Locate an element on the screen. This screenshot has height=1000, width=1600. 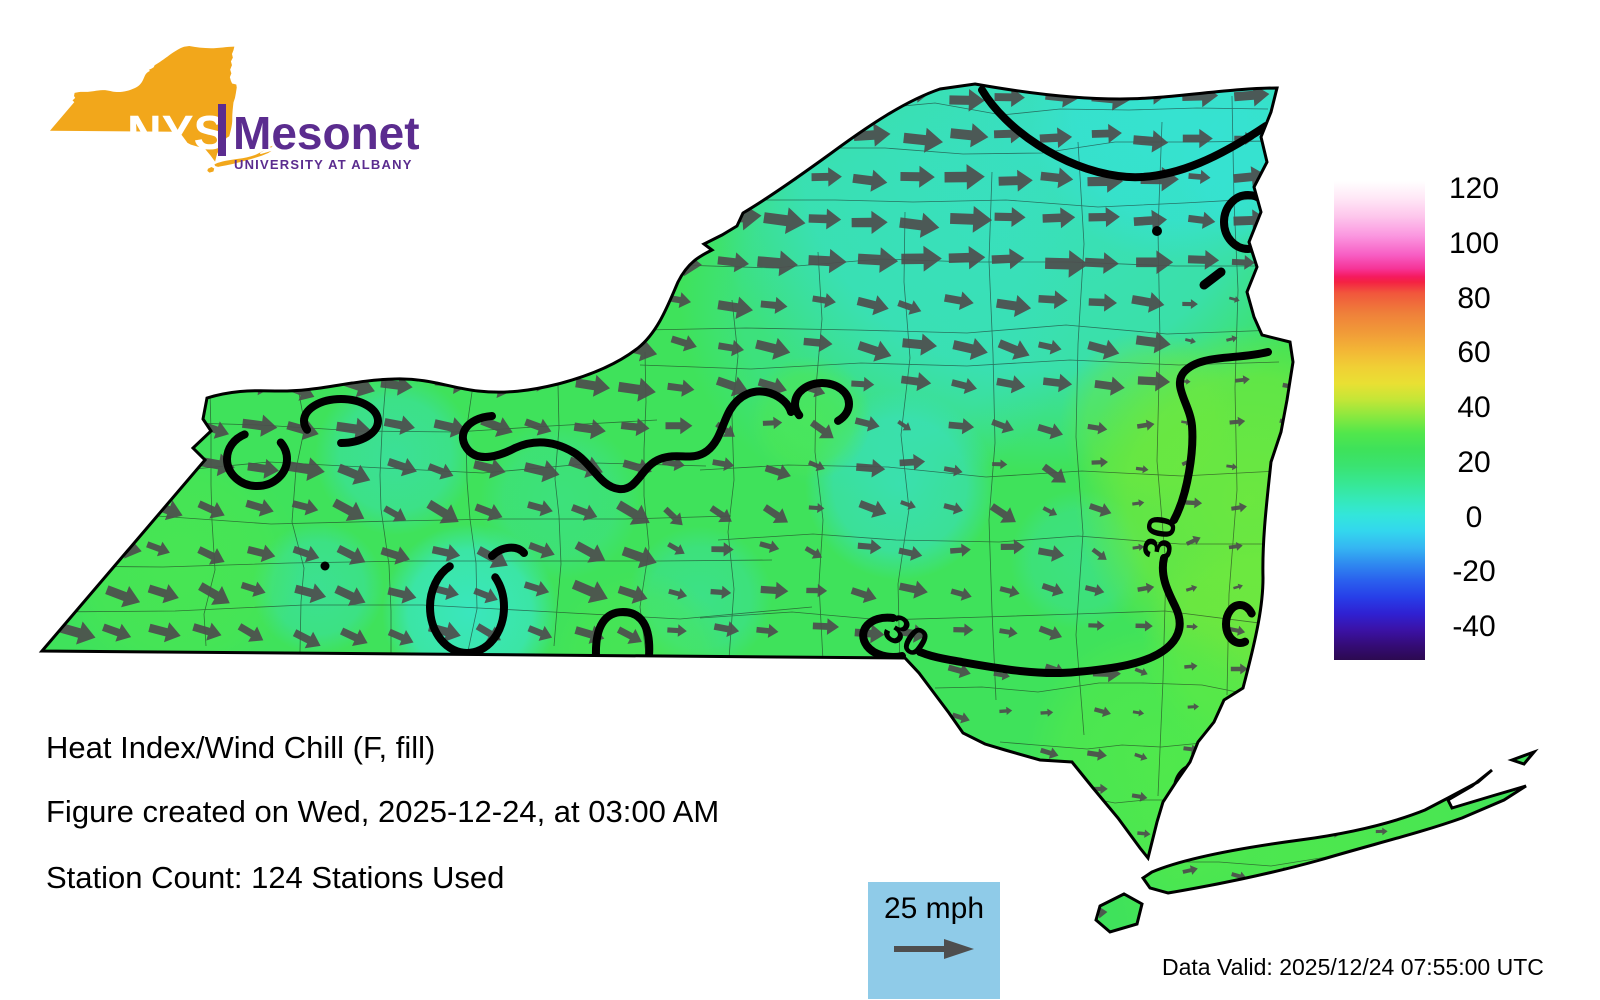
logo-divider is located at coordinates (222, 130).